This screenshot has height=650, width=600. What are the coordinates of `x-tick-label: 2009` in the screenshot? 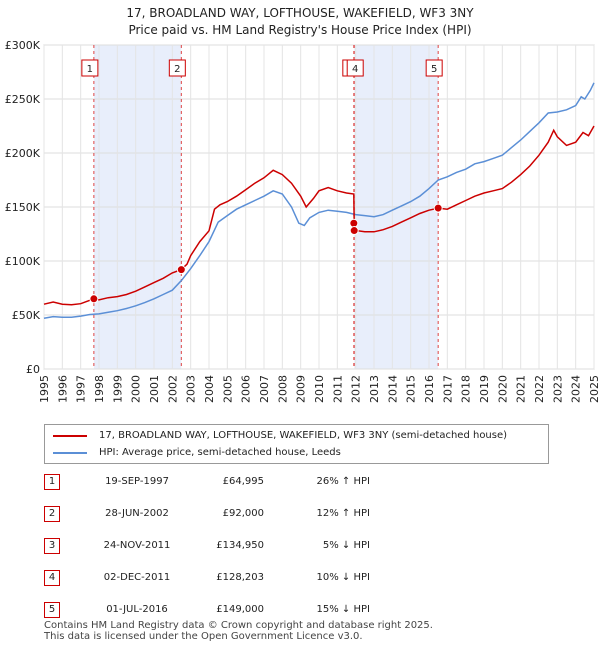 It's located at (301, 389).